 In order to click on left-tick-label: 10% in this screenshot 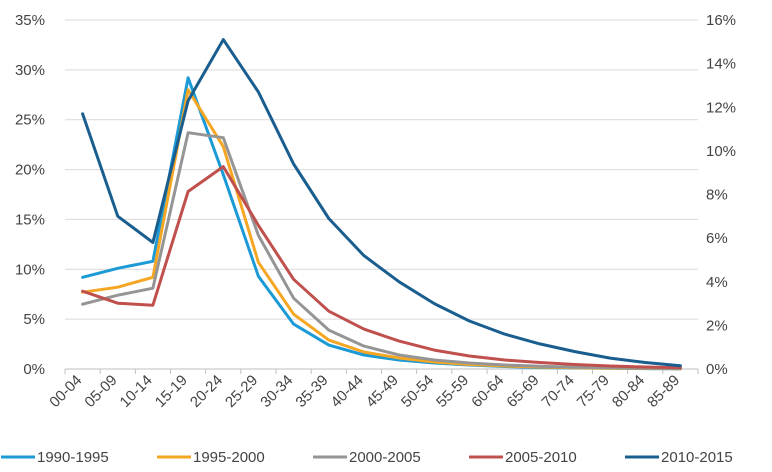, I will do `click(30, 269)`.